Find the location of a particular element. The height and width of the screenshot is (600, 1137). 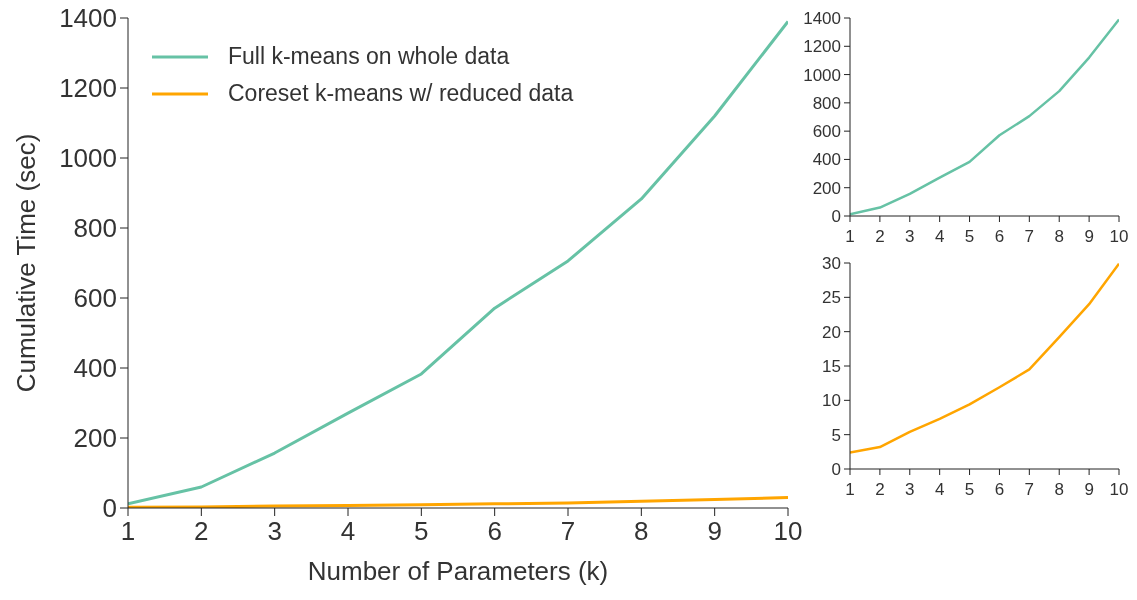

y-tick-label: 10 is located at coordinates (831, 401).